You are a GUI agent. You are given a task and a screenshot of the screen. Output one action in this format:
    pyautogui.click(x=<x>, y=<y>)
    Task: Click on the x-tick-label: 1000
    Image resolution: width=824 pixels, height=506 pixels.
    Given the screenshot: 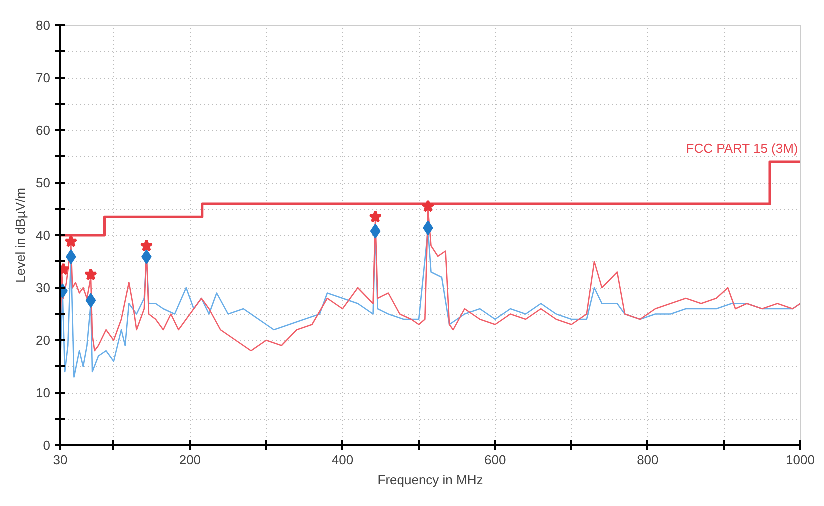 What is the action you would take?
    pyautogui.click(x=800, y=460)
    